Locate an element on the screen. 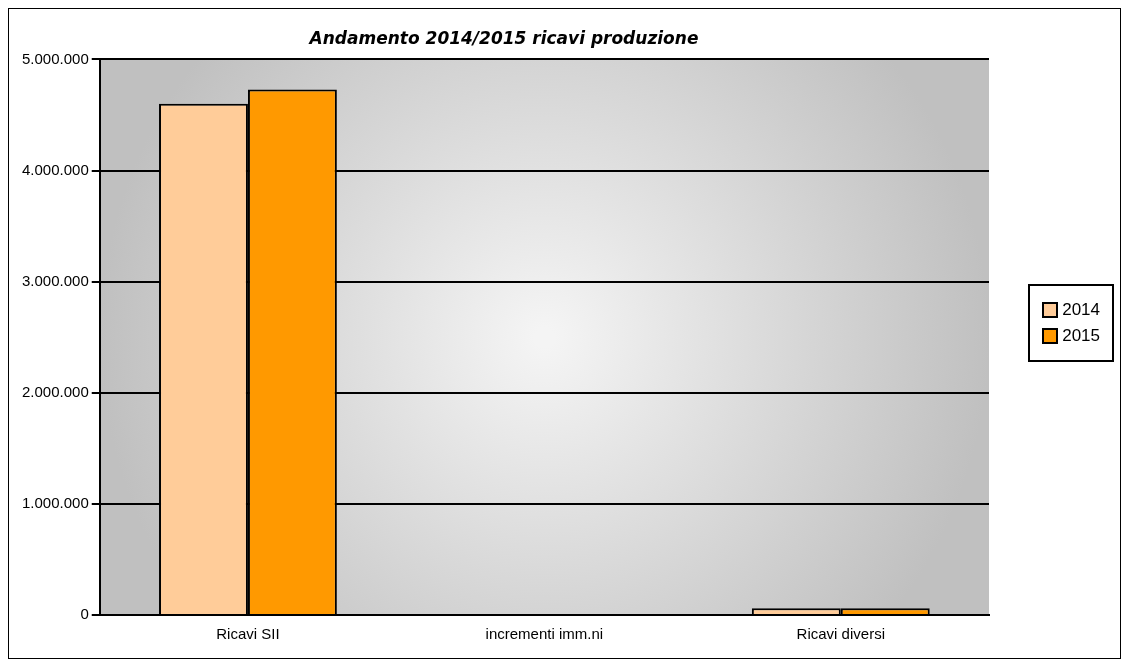 This screenshot has height=671, width=1133. x-tick-label: Ricavi SII is located at coordinates (248, 634).